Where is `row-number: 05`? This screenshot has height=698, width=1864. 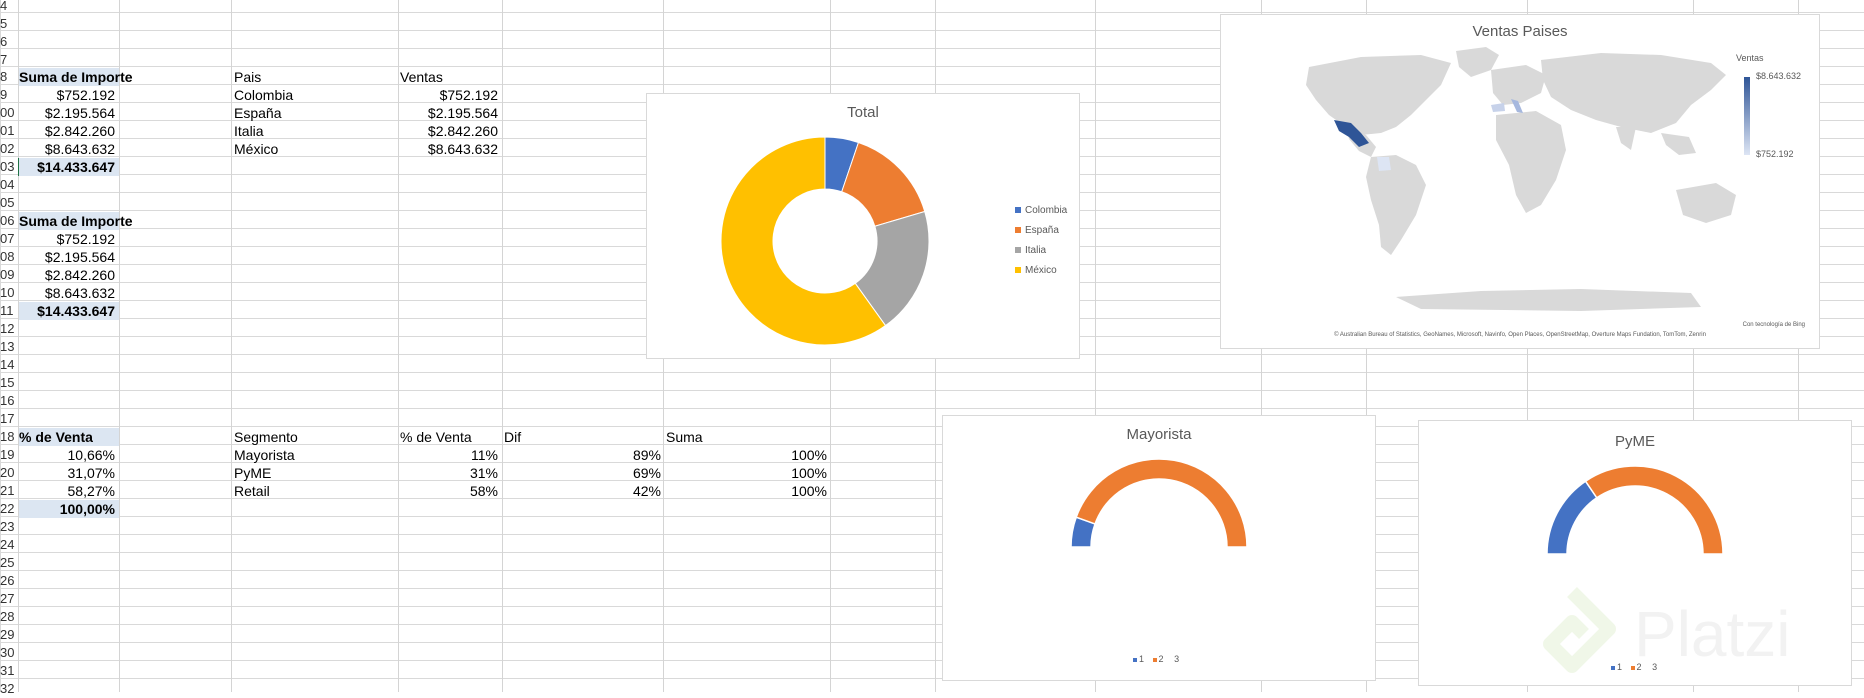 row-number: 05 is located at coordinates (7, 202).